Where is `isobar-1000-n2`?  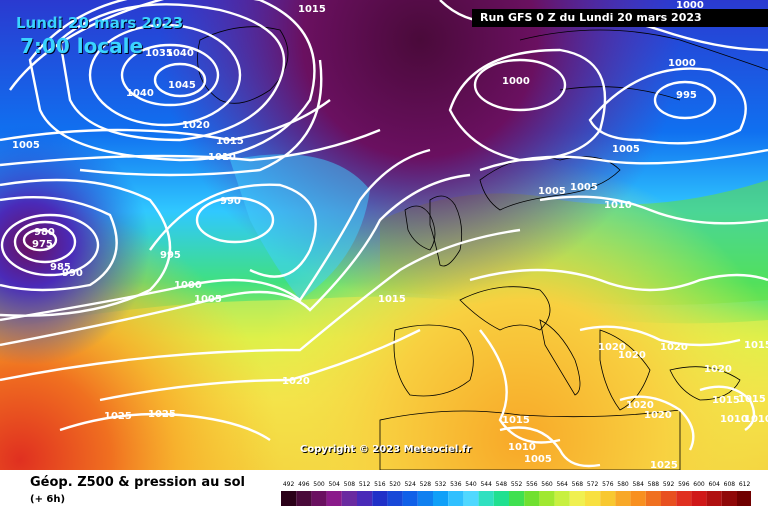
isobar-1000-n2 is located at coordinates (667, 106).